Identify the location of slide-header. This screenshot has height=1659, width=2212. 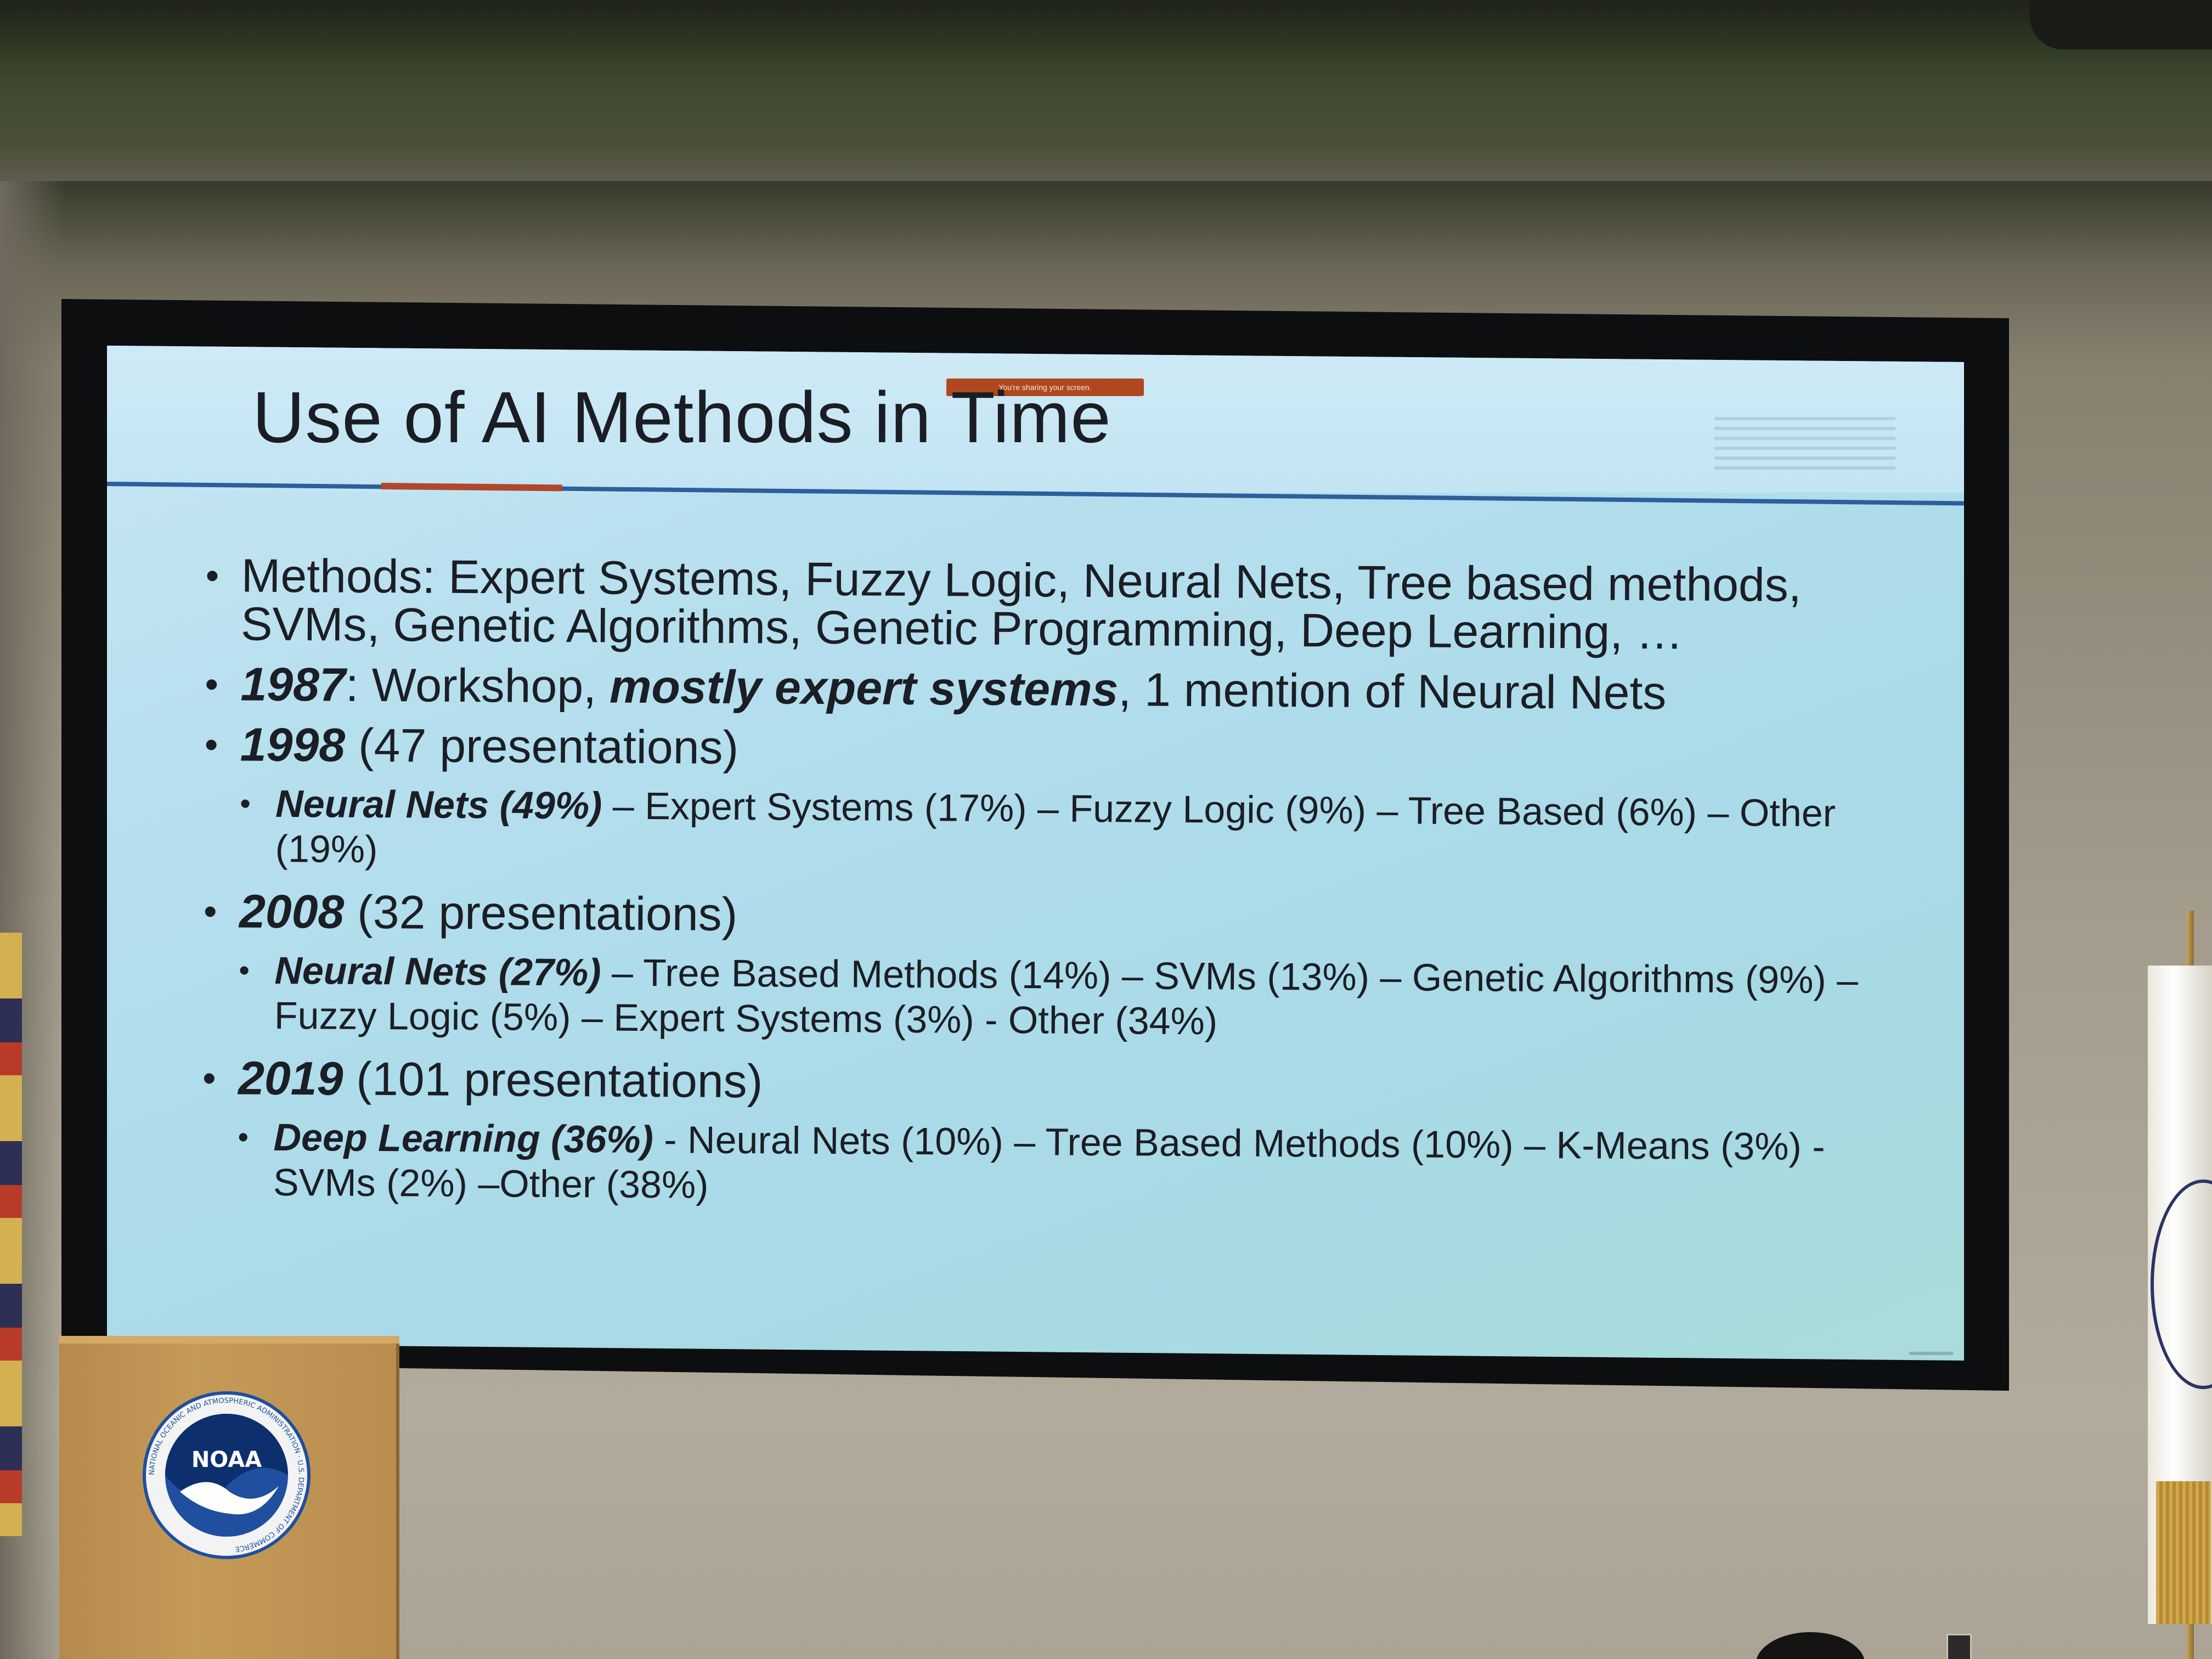
(1035, 419).